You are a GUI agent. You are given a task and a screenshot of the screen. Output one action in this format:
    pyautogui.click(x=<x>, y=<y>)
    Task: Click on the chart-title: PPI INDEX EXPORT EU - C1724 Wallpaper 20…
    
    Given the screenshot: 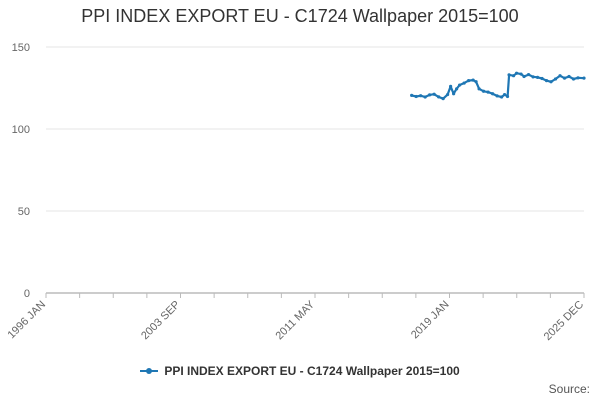 What is the action you would take?
    pyautogui.click(x=300, y=16)
    